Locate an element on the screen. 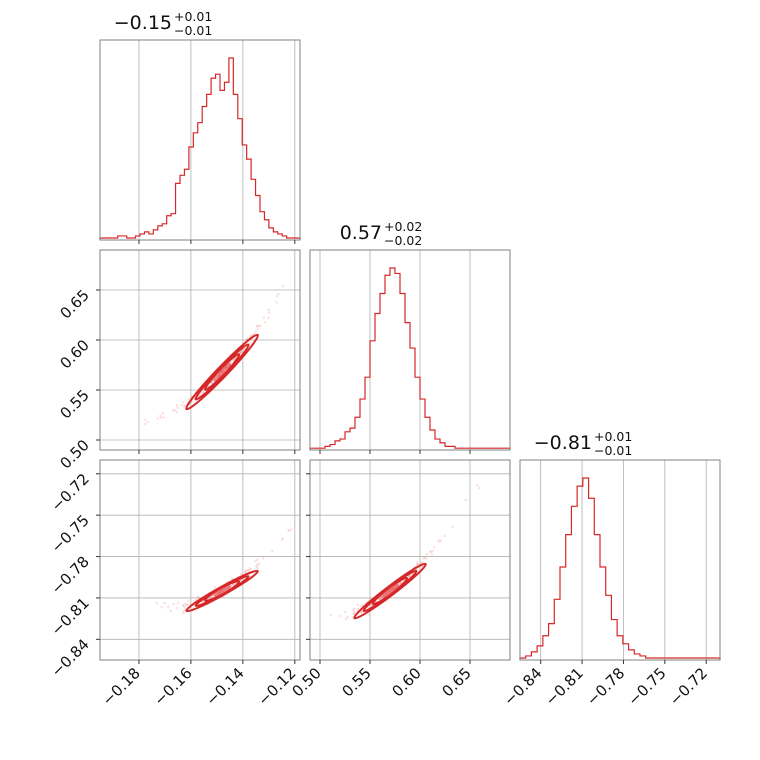 The image size is (760, 760). scatter-panel-0-1: 0.50 0.55 0.60 0.65 is located at coordinates (178, 360).